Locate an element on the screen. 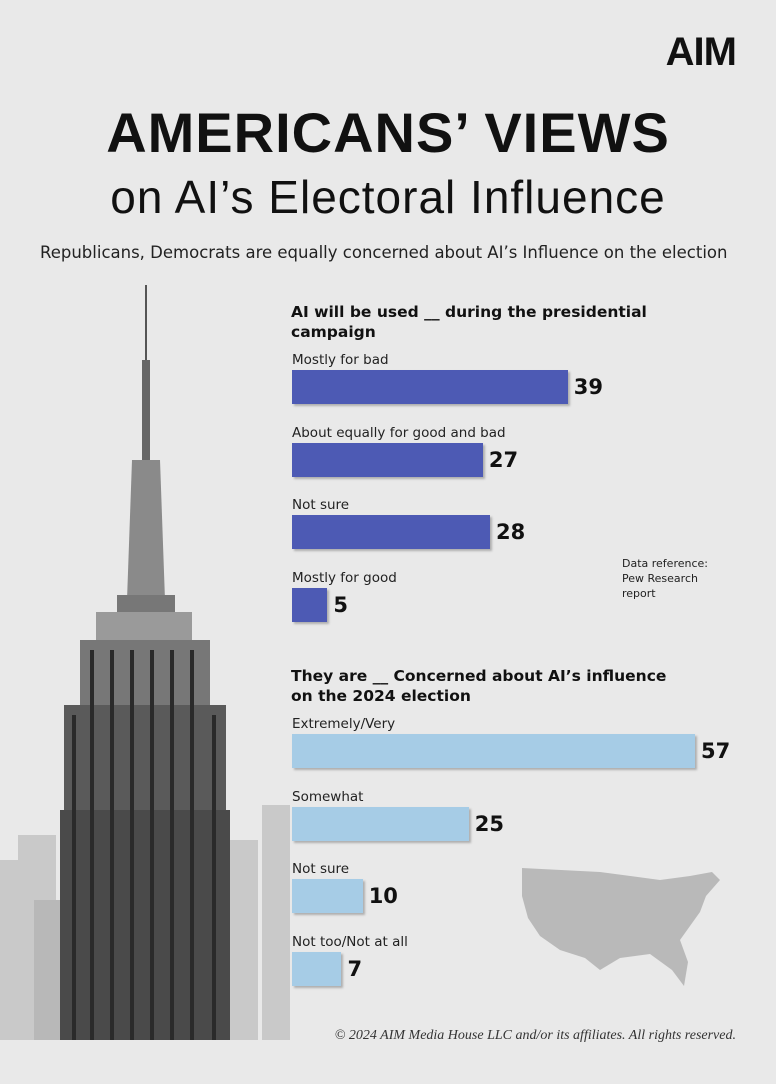 This screenshot has width=776, height=1084. value-label: 57 is located at coordinates (715, 751).